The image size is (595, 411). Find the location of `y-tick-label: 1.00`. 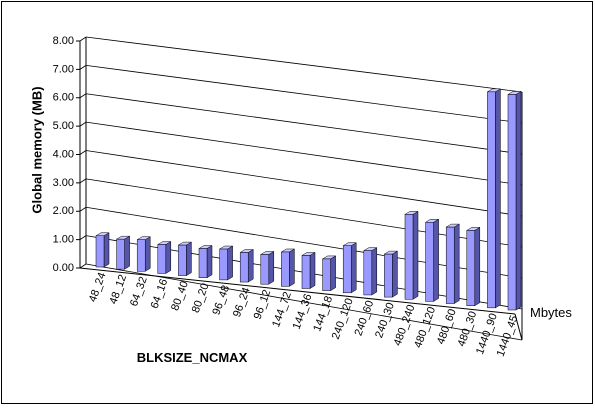

y-tick-label: 1.00 is located at coordinates (63, 240).